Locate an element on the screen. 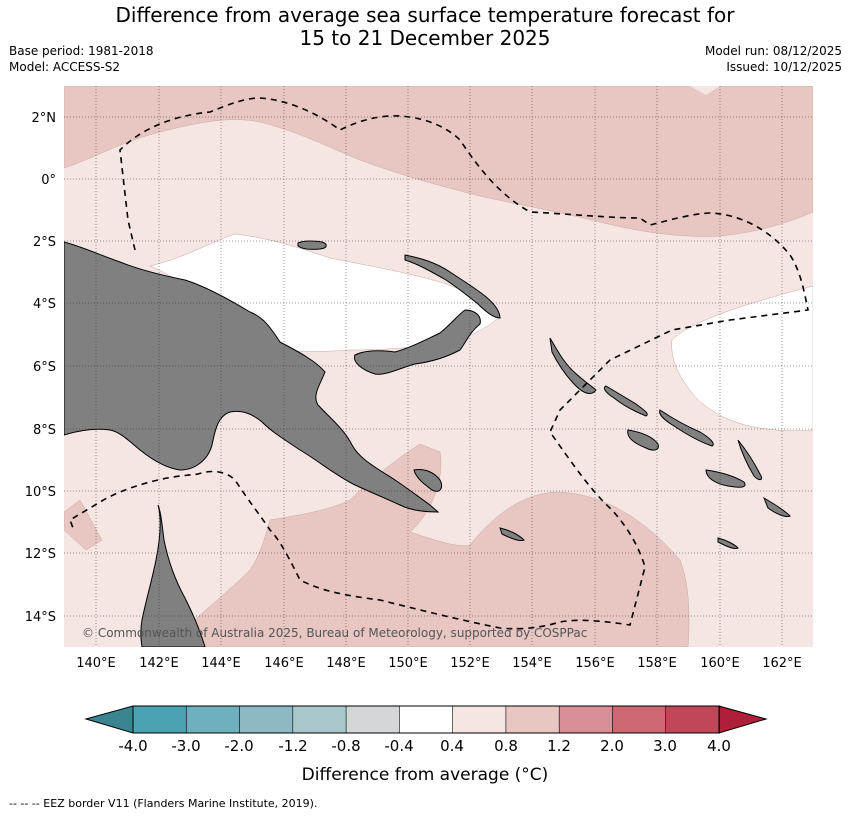 Image resolution: width=850 pixels, height=816 pixels. land-bougainville is located at coordinates (573, 365).